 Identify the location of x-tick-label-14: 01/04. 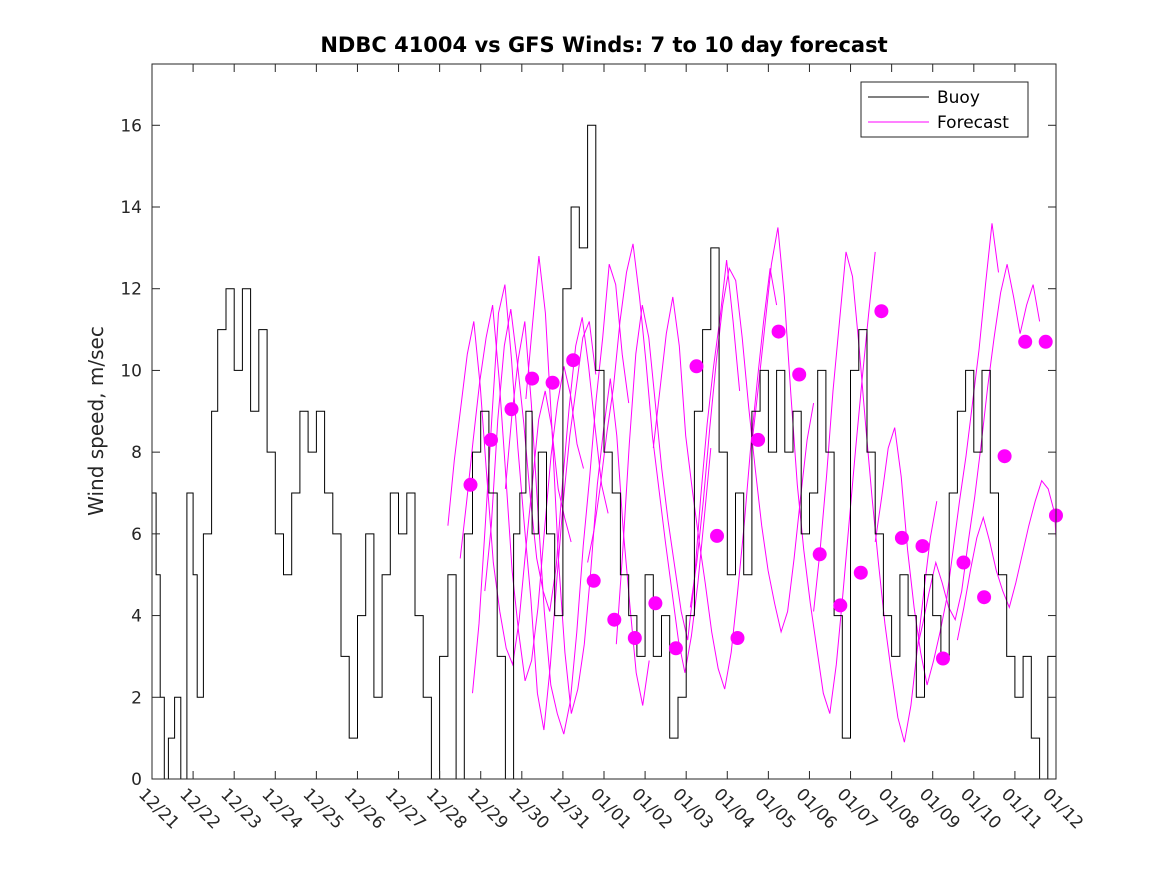
(733, 809).